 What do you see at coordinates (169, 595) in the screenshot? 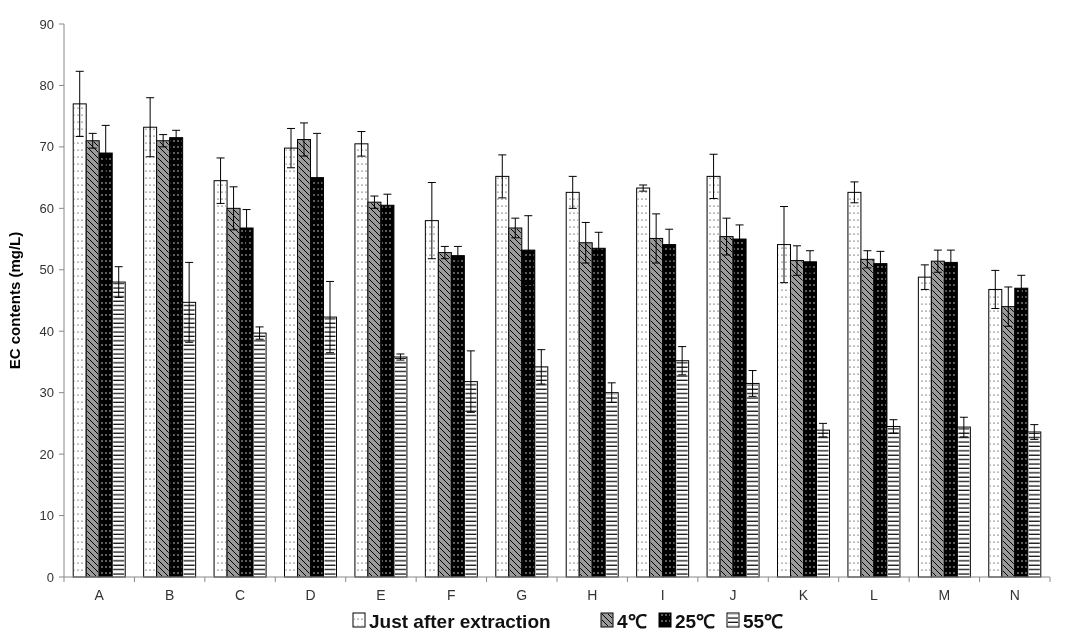
I see `x-tick-label: B` at bounding box center [169, 595].